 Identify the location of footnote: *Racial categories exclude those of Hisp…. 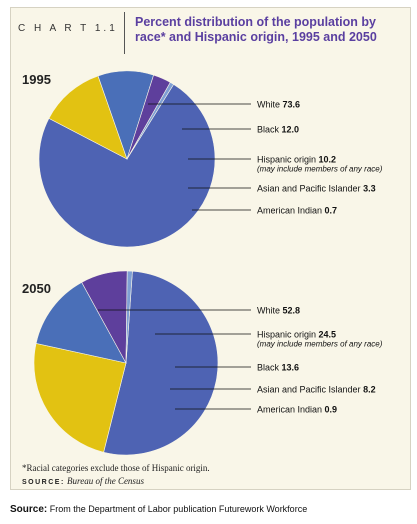
(116, 468).